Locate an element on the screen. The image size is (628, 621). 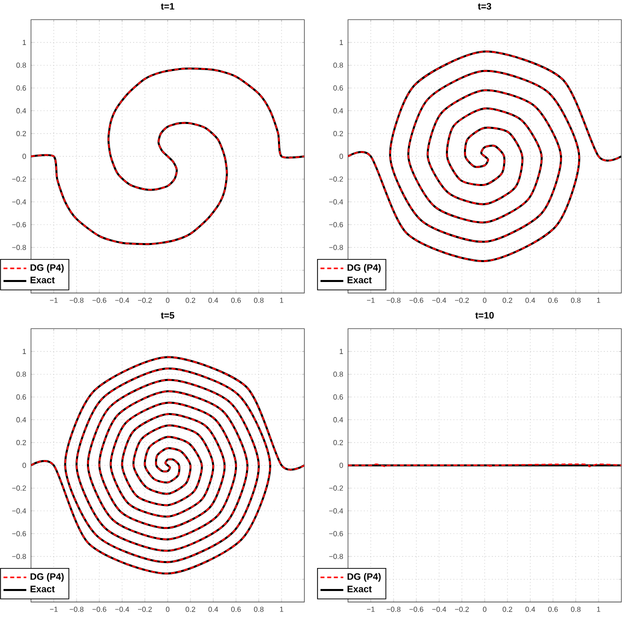
chart-title: t=5 is located at coordinates (167, 315).